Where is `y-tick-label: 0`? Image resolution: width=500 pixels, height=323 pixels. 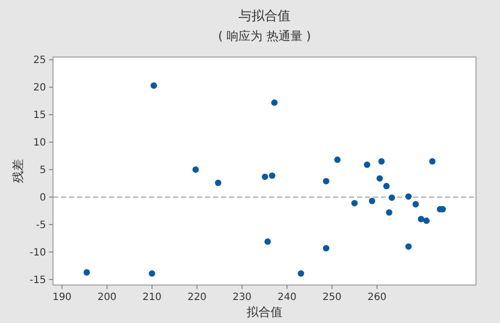
y-tick-label: 0 is located at coordinates (43, 198).